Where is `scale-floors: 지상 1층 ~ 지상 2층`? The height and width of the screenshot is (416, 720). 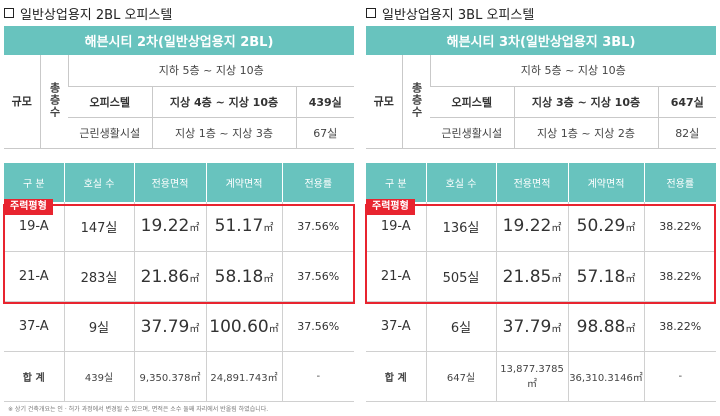 scale-floors: 지상 1층 ~ 지상 2층 is located at coordinates (585, 133).